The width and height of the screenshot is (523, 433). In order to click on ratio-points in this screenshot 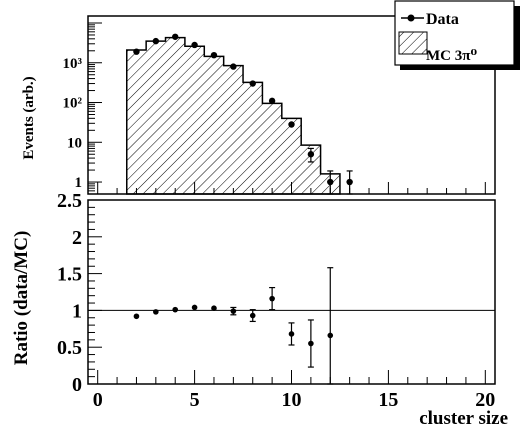, I will do `click(233, 326)`.